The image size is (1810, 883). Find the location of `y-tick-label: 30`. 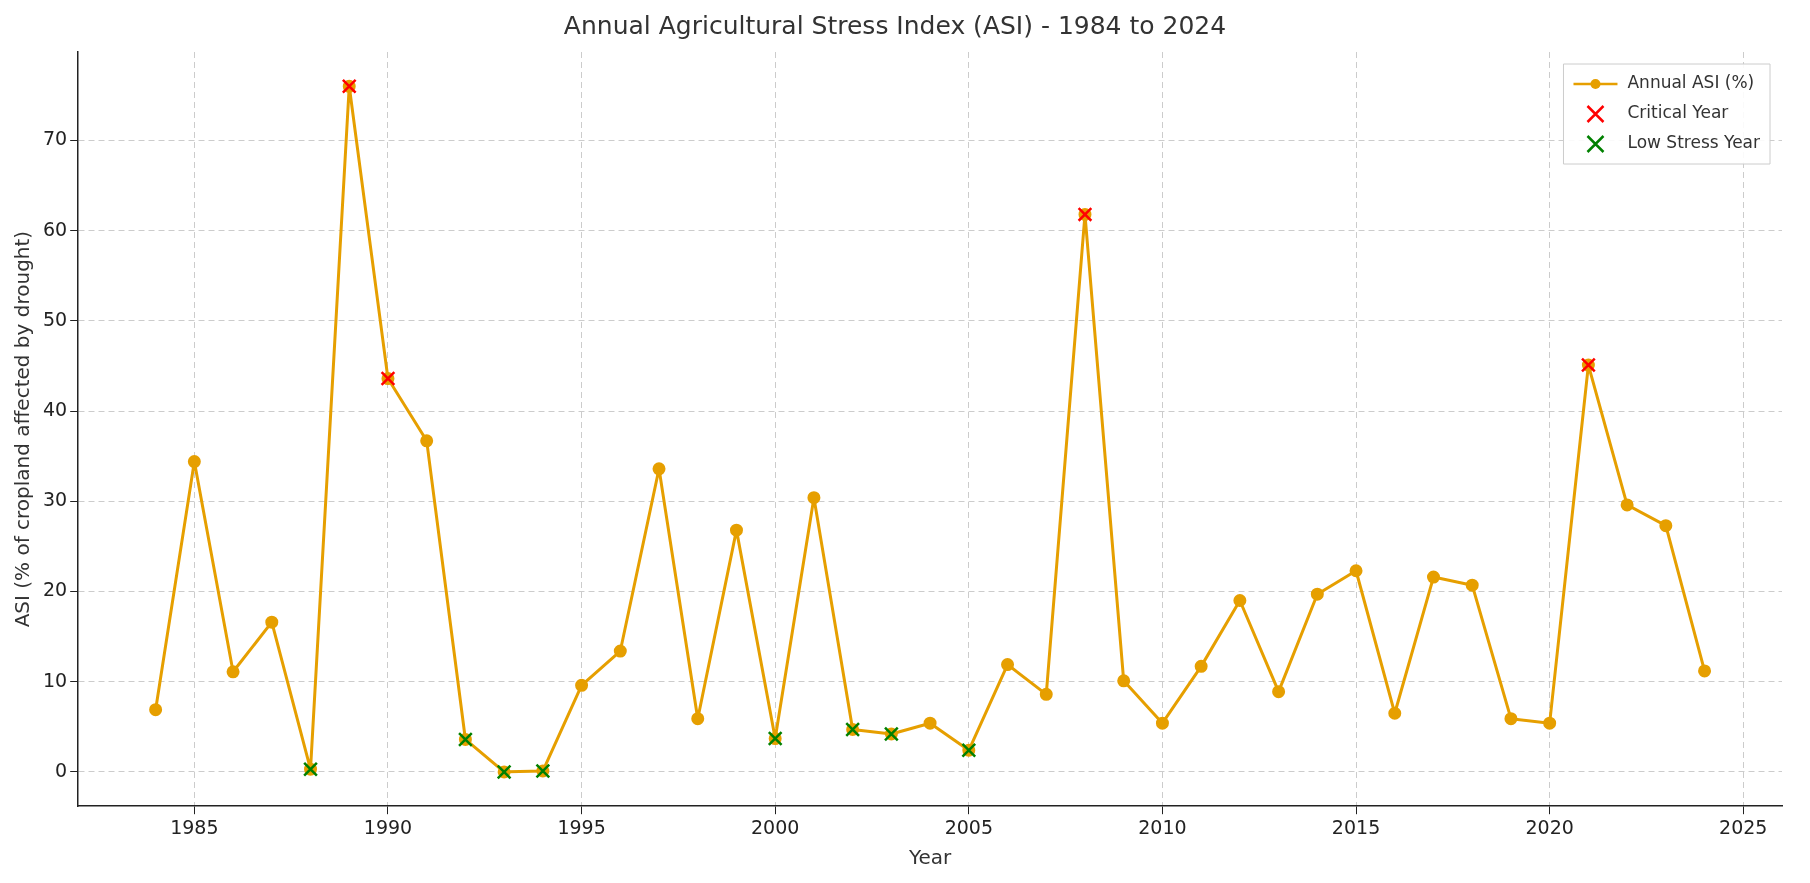

y-tick-label: 30 is located at coordinates (55, 499).